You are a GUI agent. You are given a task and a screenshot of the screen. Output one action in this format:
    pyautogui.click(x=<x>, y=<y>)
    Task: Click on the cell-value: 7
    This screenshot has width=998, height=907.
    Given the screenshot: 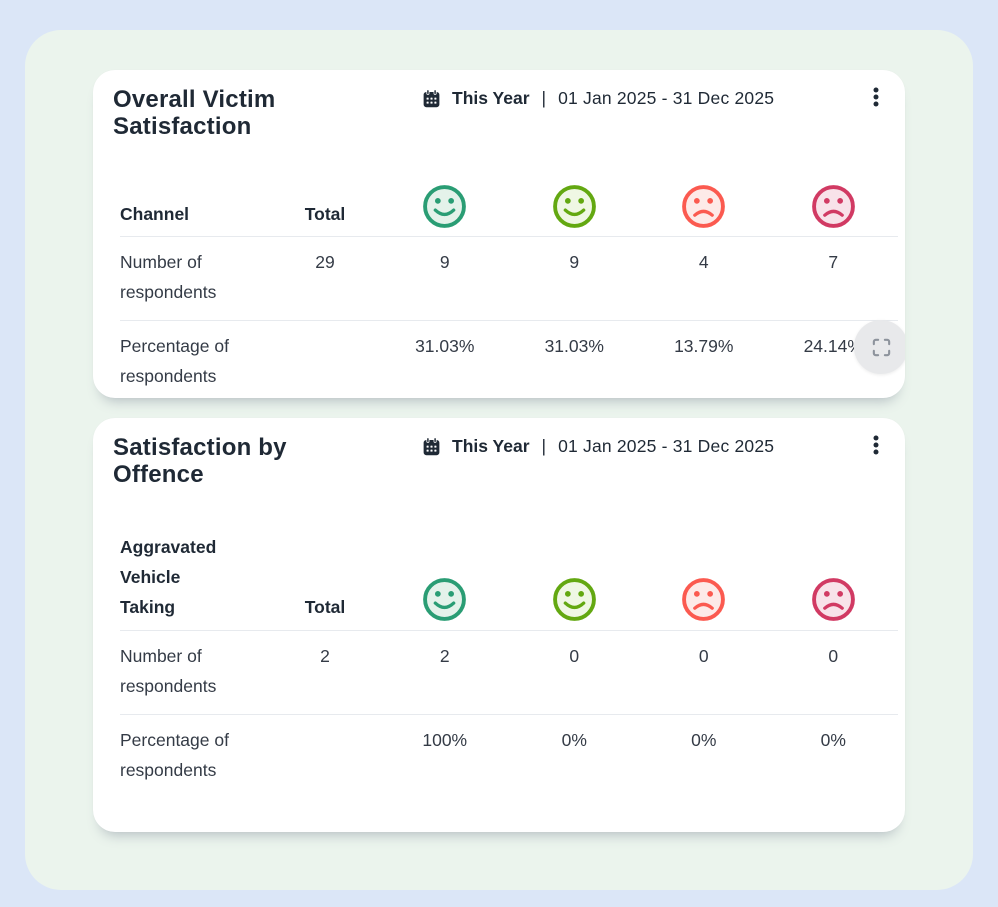 What is the action you would take?
    pyautogui.click(x=833, y=262)
    